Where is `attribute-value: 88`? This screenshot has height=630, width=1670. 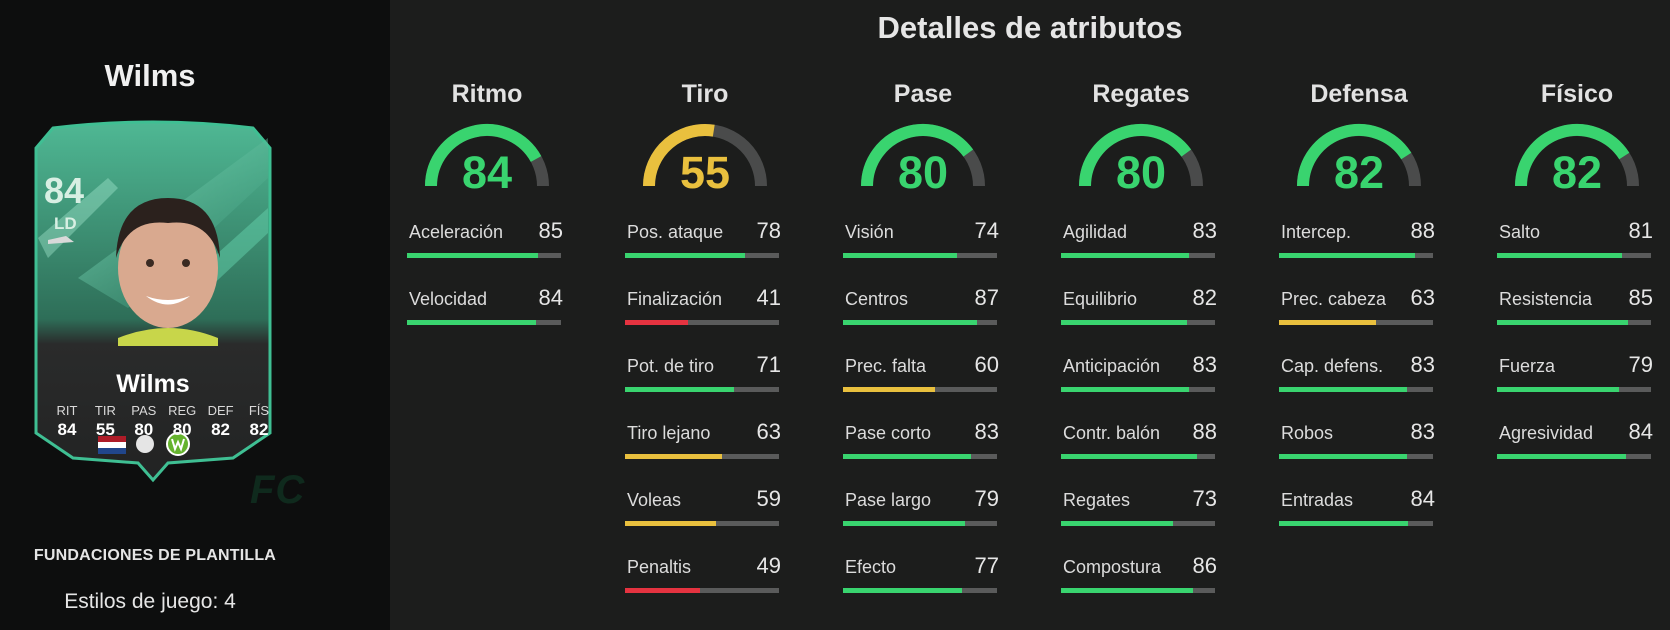
attribute-value: 88 is located at coordinates (1204, 431).